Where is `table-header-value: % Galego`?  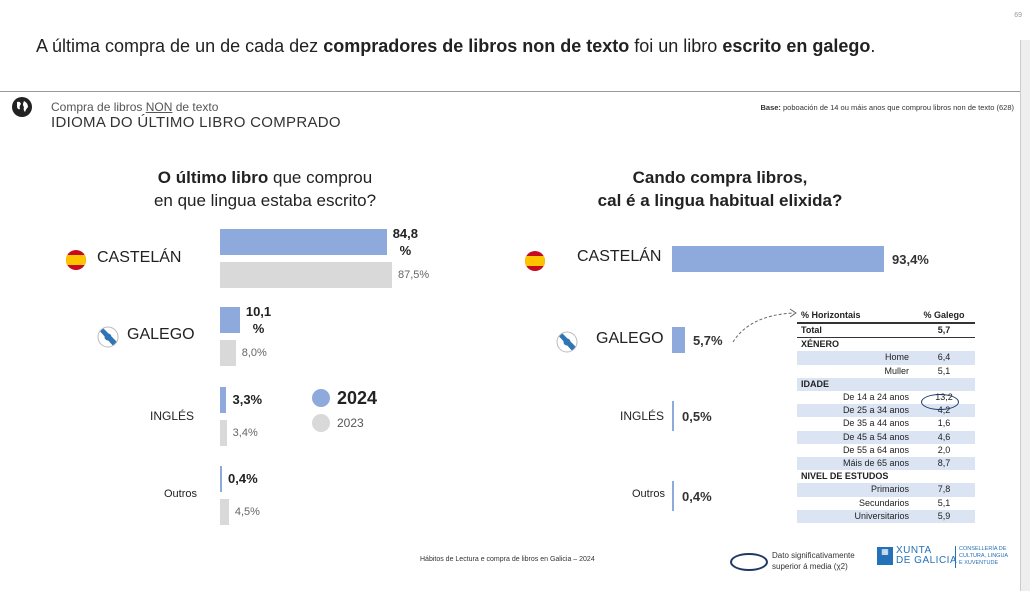 table-header-value: % Galego is located at coordinates (944, 316).